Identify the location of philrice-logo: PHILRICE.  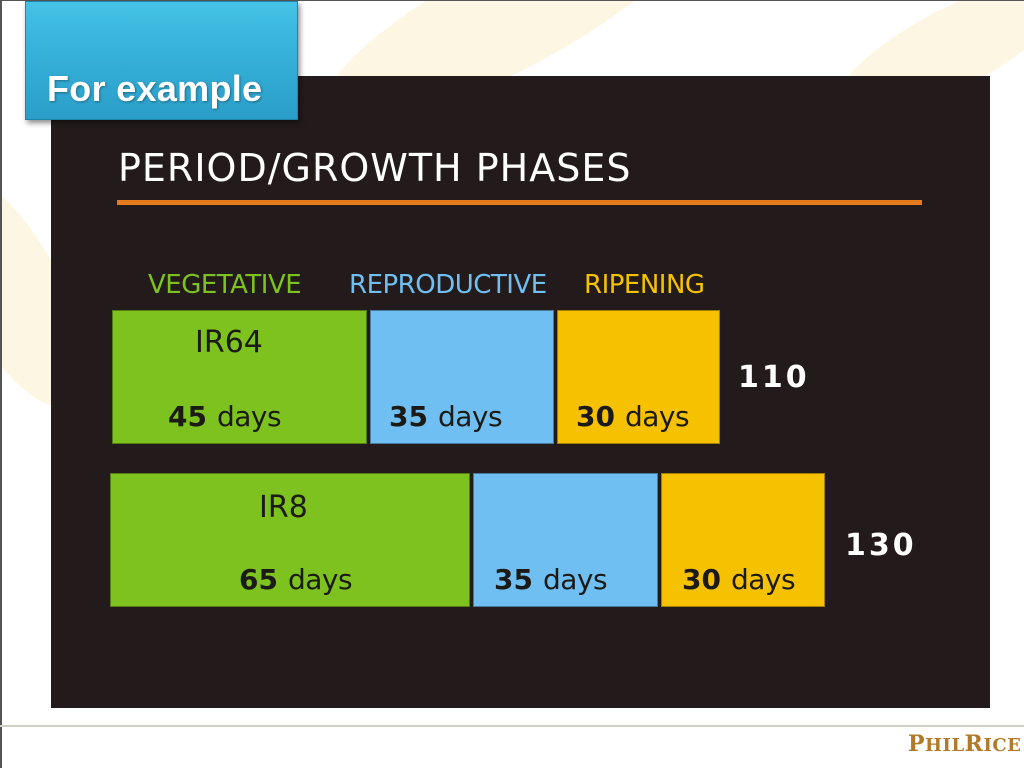
(965, 744).